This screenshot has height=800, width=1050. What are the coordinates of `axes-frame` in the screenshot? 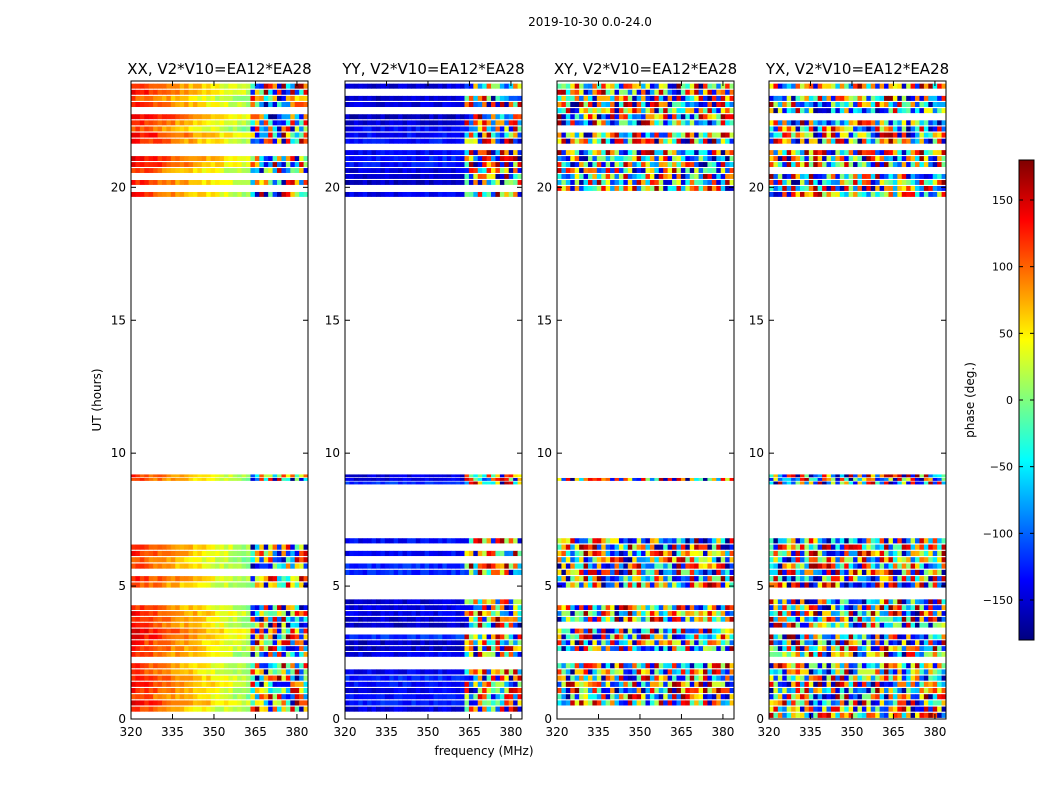 It's located at (219, 400).